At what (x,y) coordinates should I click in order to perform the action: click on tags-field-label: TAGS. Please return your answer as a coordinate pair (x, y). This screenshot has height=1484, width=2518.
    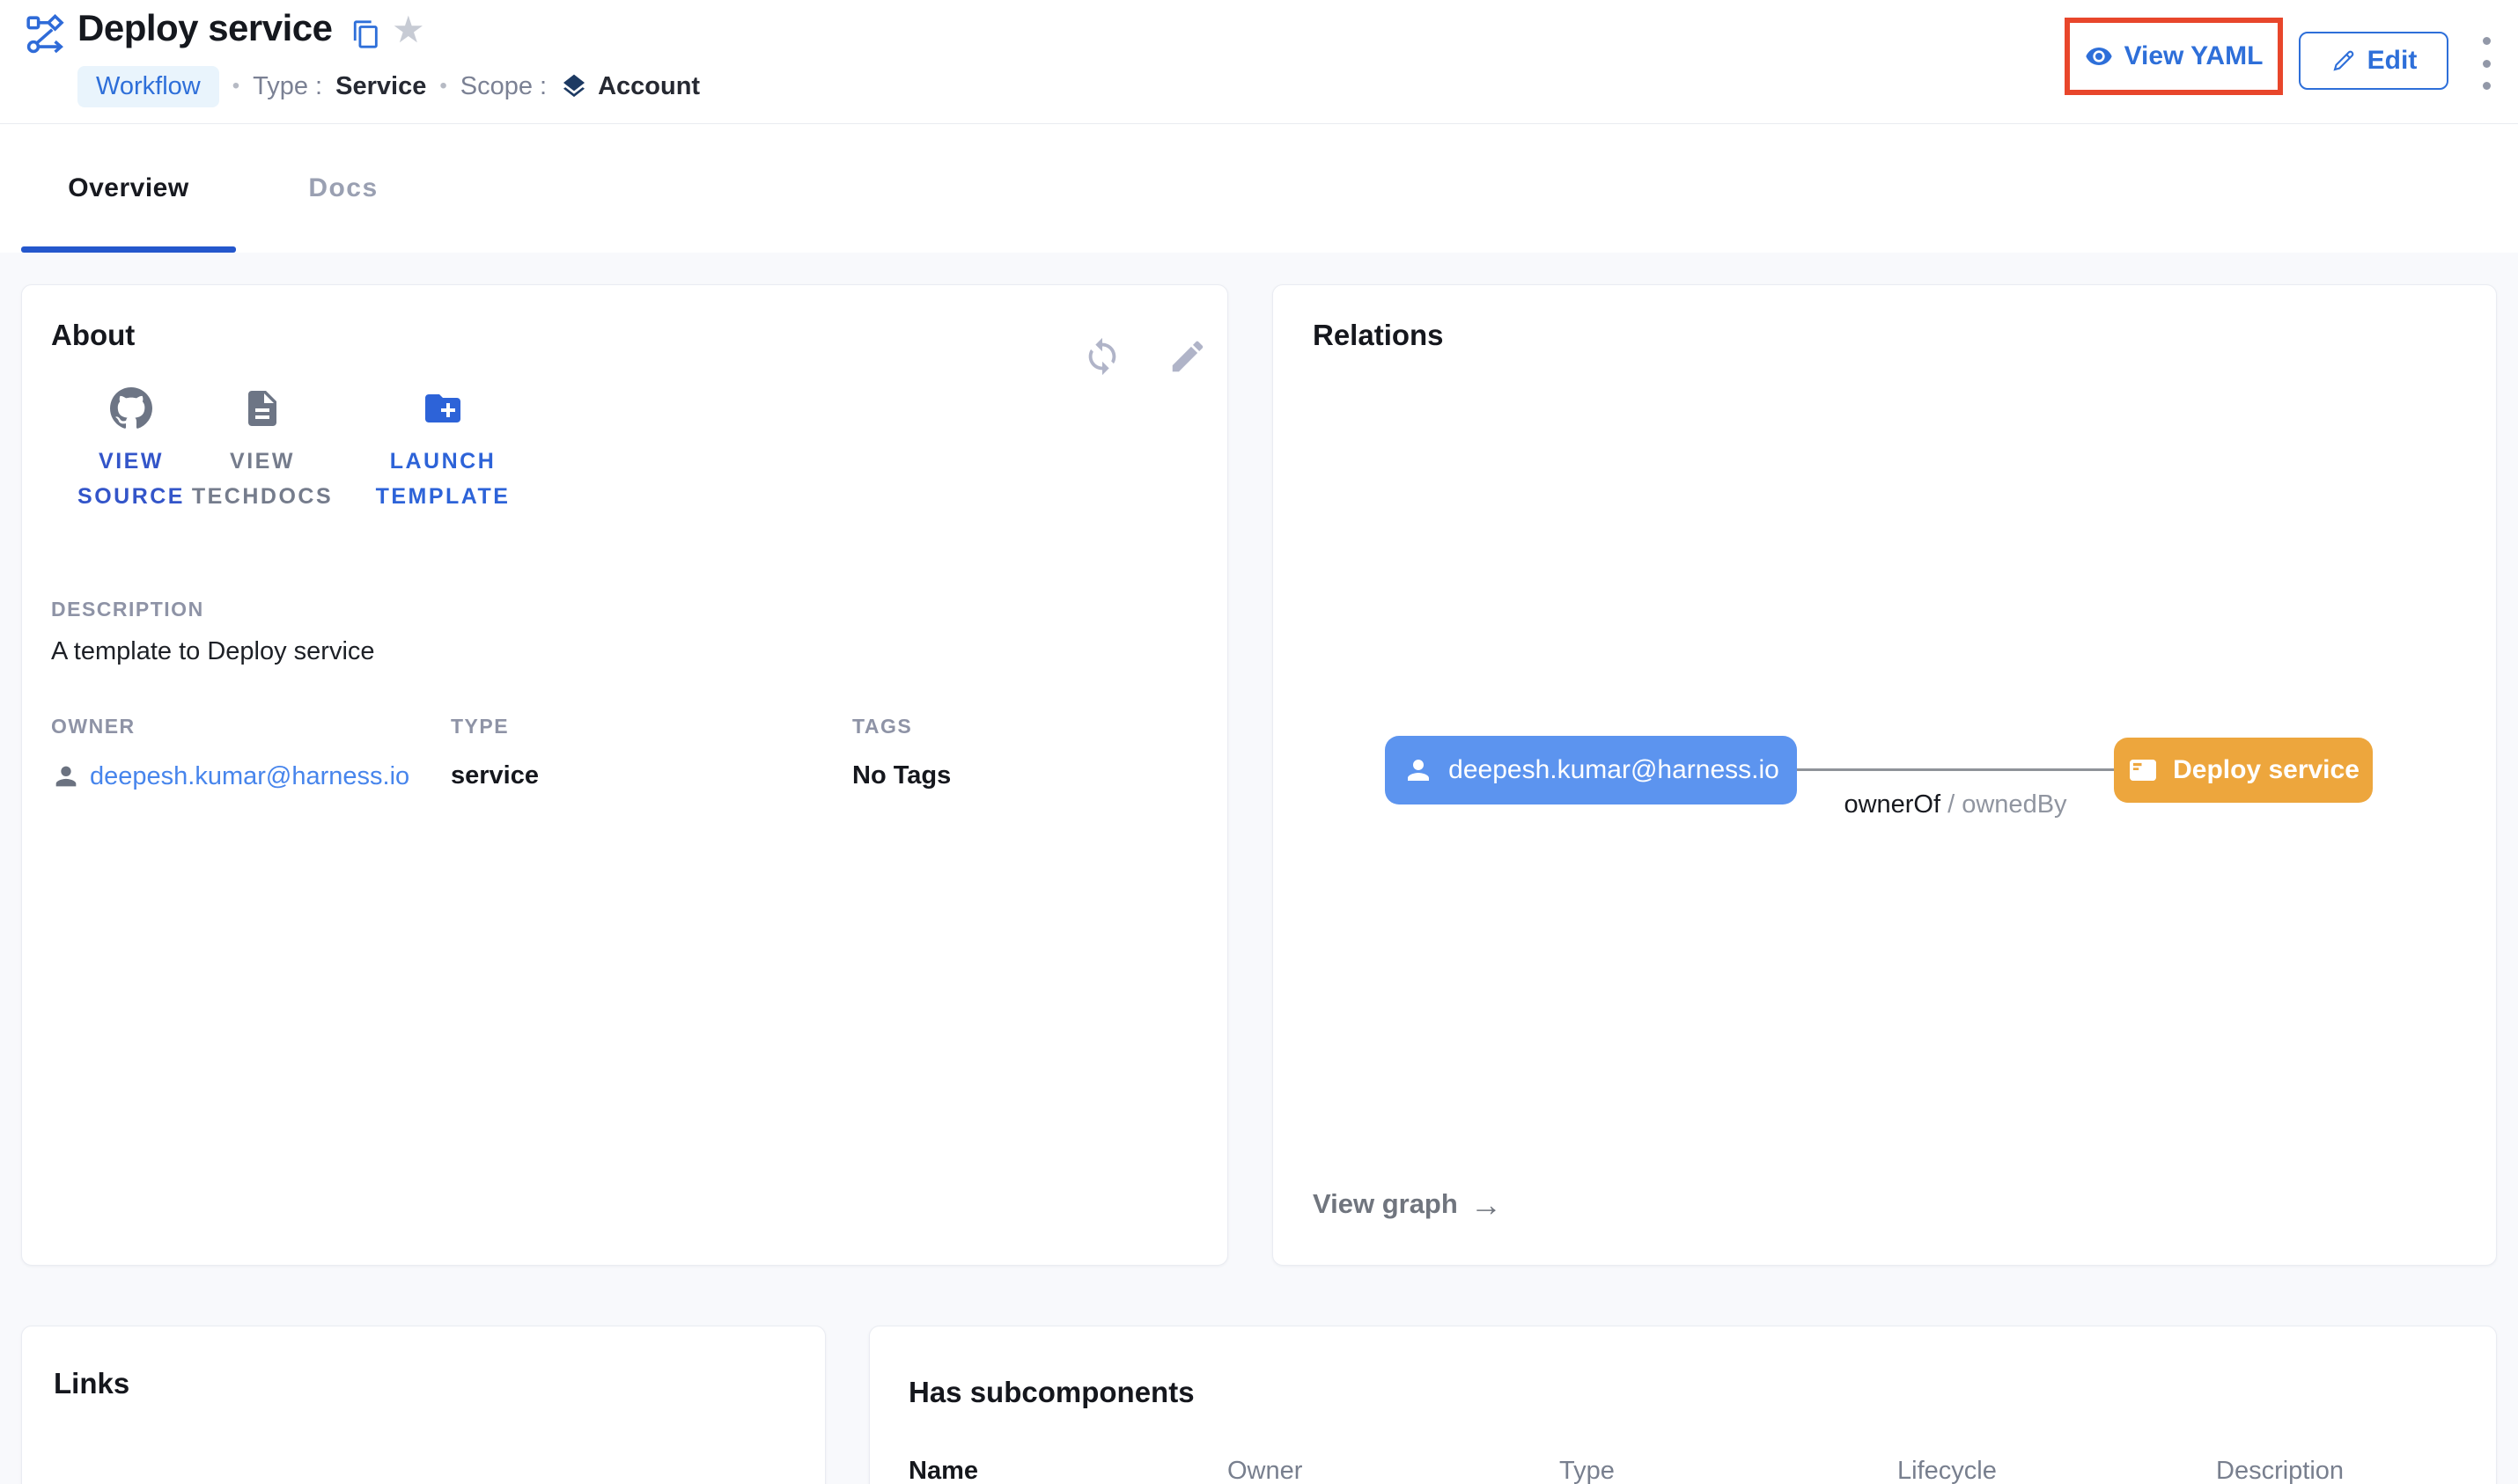
    Looking at the image, I should click on (883, 727).